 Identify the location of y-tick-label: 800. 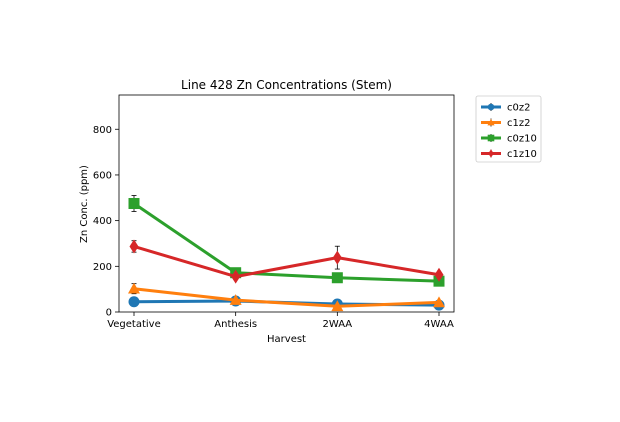
(102, 130).